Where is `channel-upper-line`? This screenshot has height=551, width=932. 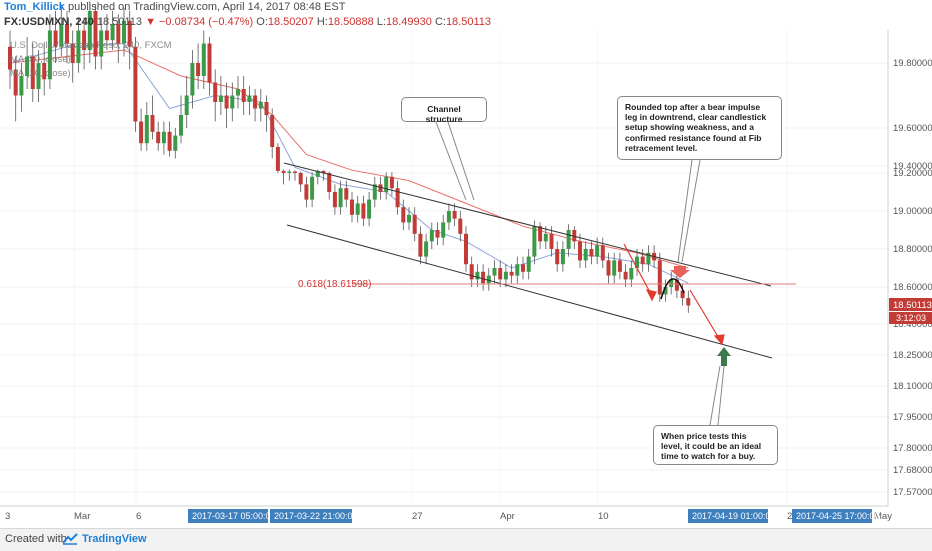 channel-upper-line is located at coordinates (527, 224).